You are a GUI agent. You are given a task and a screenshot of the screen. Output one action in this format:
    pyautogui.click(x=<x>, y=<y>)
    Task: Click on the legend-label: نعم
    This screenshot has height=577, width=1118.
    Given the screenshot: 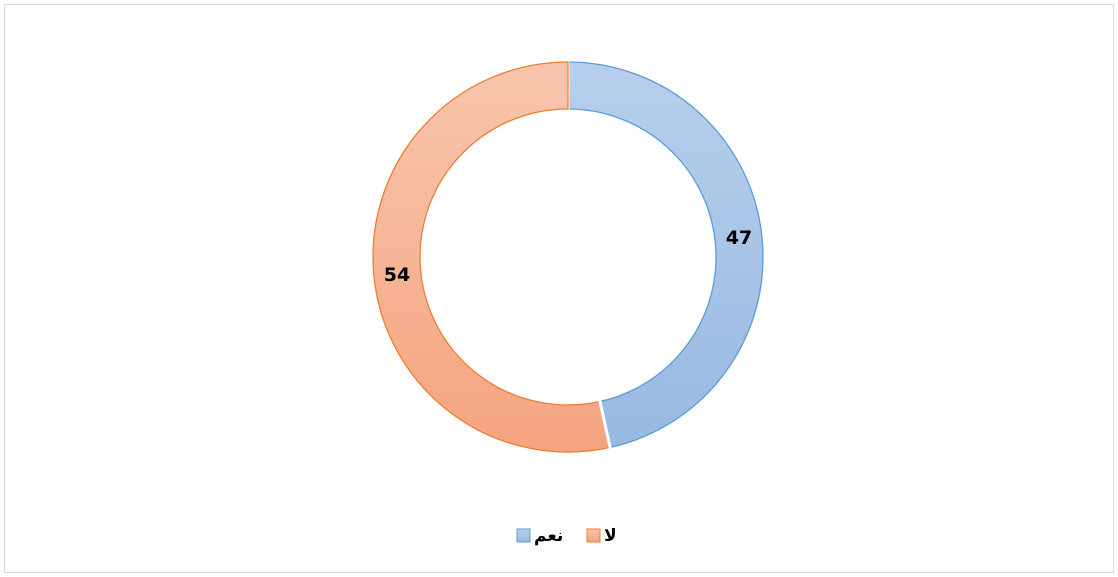 What is the action you would take?
    pyautogui.click(x=548, y=536)
    